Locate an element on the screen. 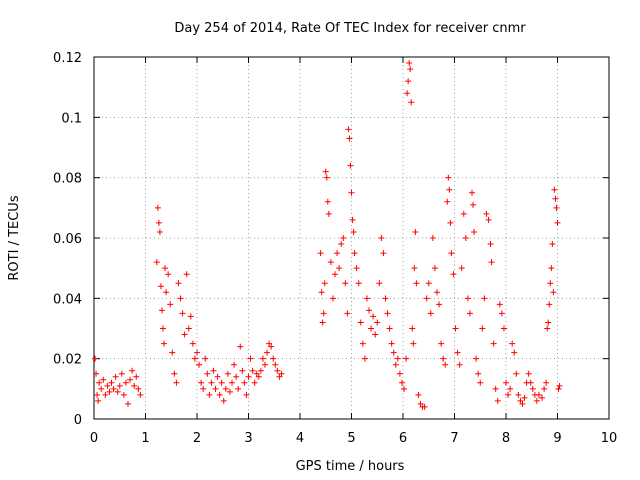  x-tick-label: 5 is located at coordinates (351, 438).